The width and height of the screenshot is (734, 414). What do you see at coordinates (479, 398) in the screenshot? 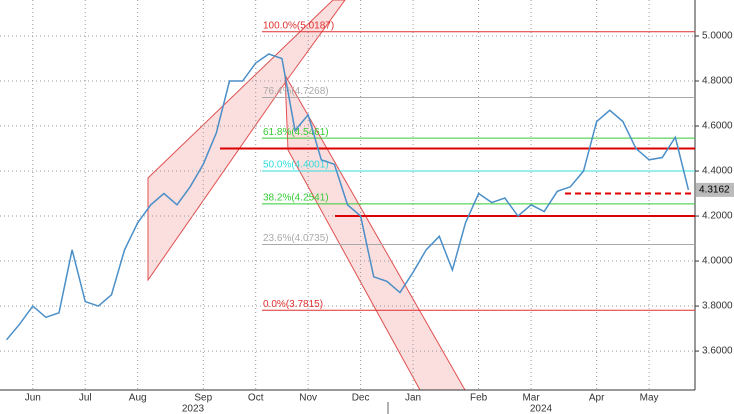
I see `x-tick-label: Feb` at bounding box center [479, 398].